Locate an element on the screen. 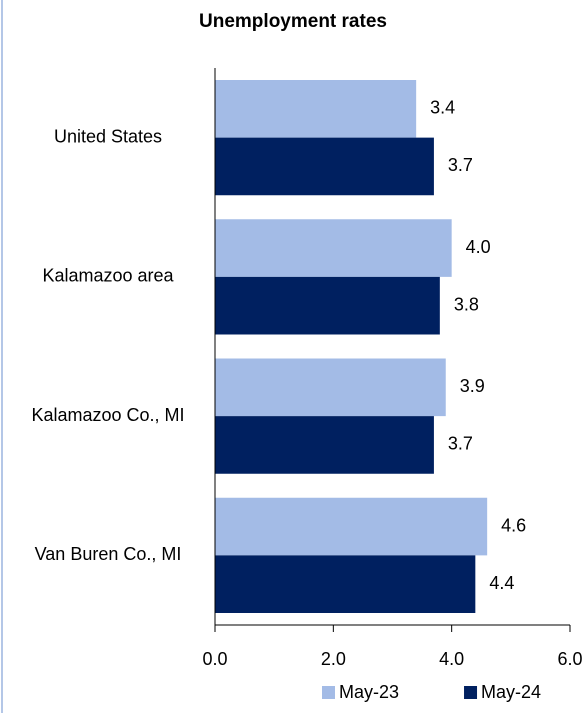  x-tick-label: 0.0 is located at coordinates (214, 659).